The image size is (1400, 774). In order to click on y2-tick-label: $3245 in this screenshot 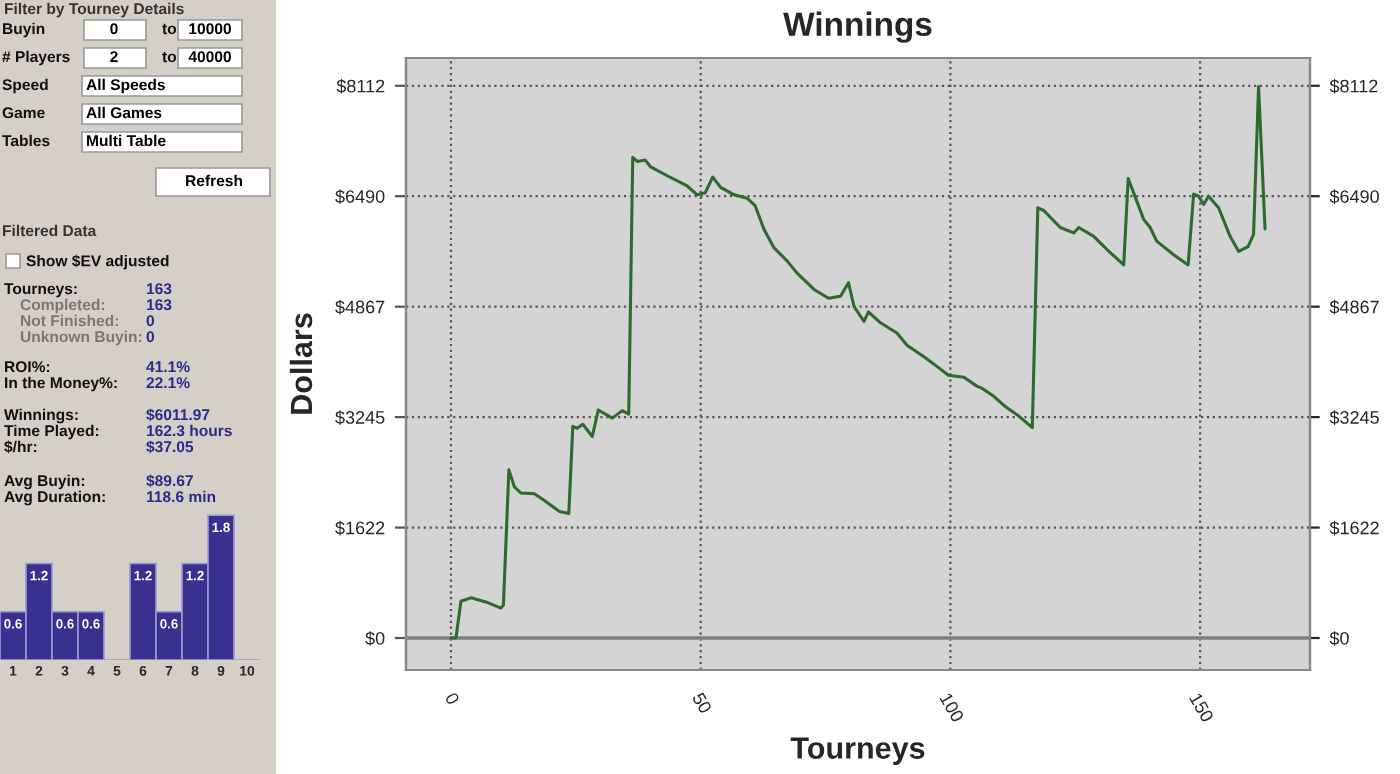, I will do `click(1354, 417)`.